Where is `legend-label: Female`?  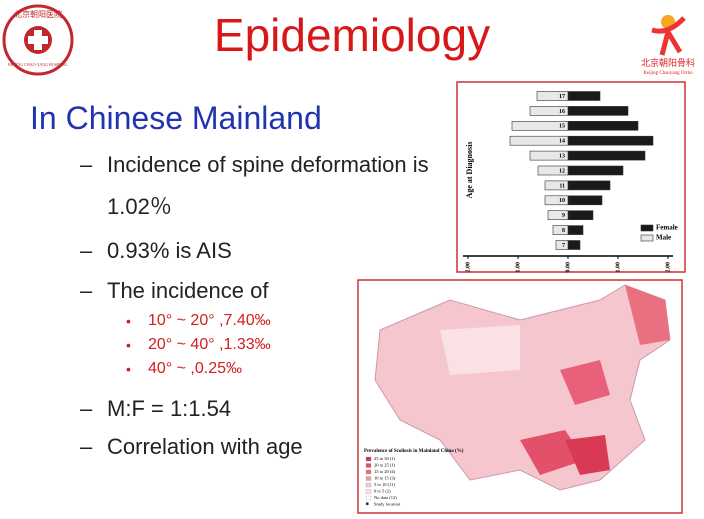
legend-label: Female is located at coordinates (667, 228).